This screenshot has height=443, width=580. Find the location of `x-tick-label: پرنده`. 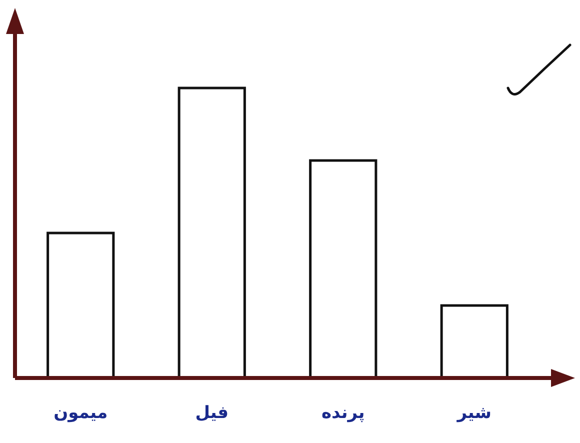

x-tick-label: پرنده is located at coordinates (343, 413).